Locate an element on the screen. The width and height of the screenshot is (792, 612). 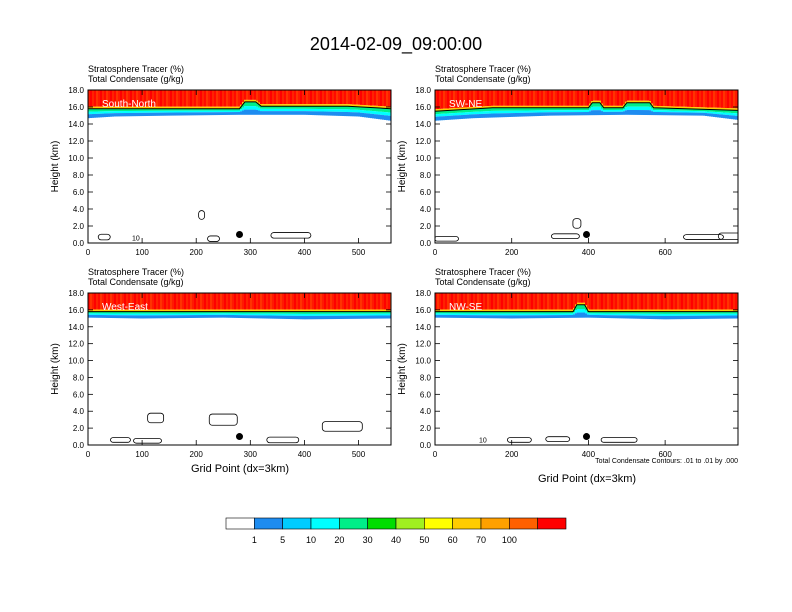
colorbar-swatch is located at coordinates (353, 523).